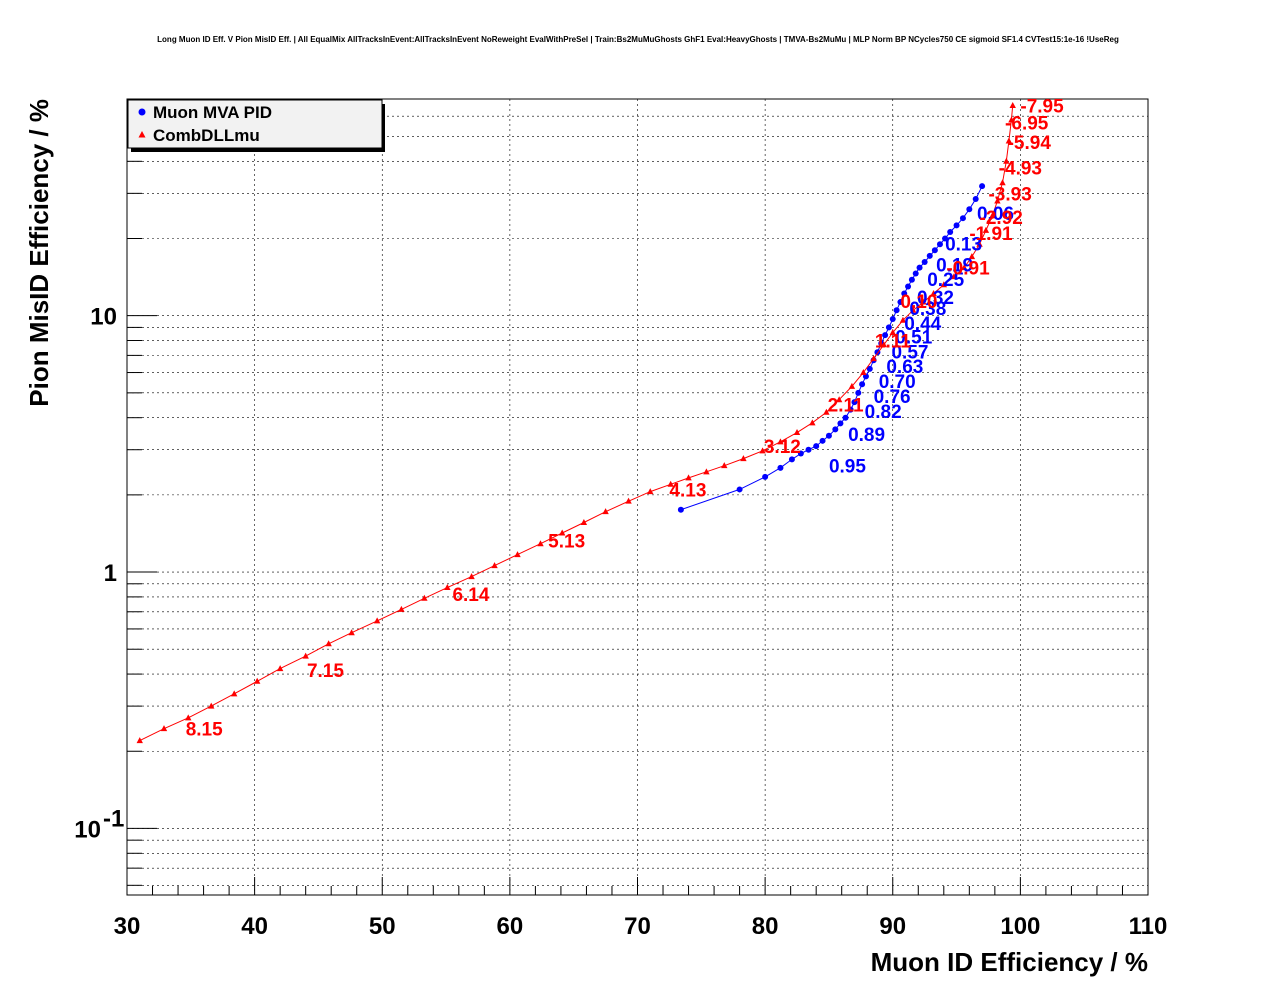  Describe the element at coordinates (142, 112) in the screenshot. I see `legend-marker-muon-mva` at that location.